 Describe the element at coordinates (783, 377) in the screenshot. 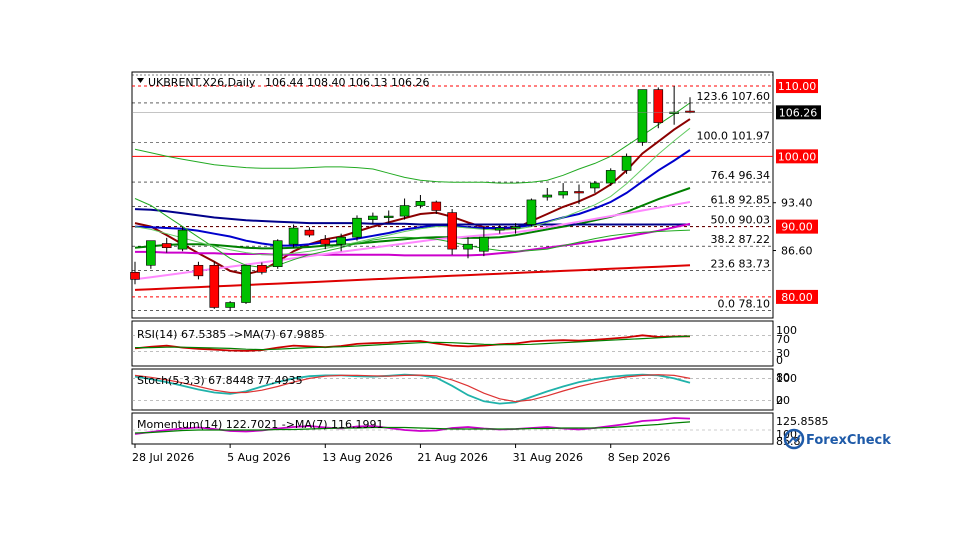

I see `indicator-y-label: 80` at that location.